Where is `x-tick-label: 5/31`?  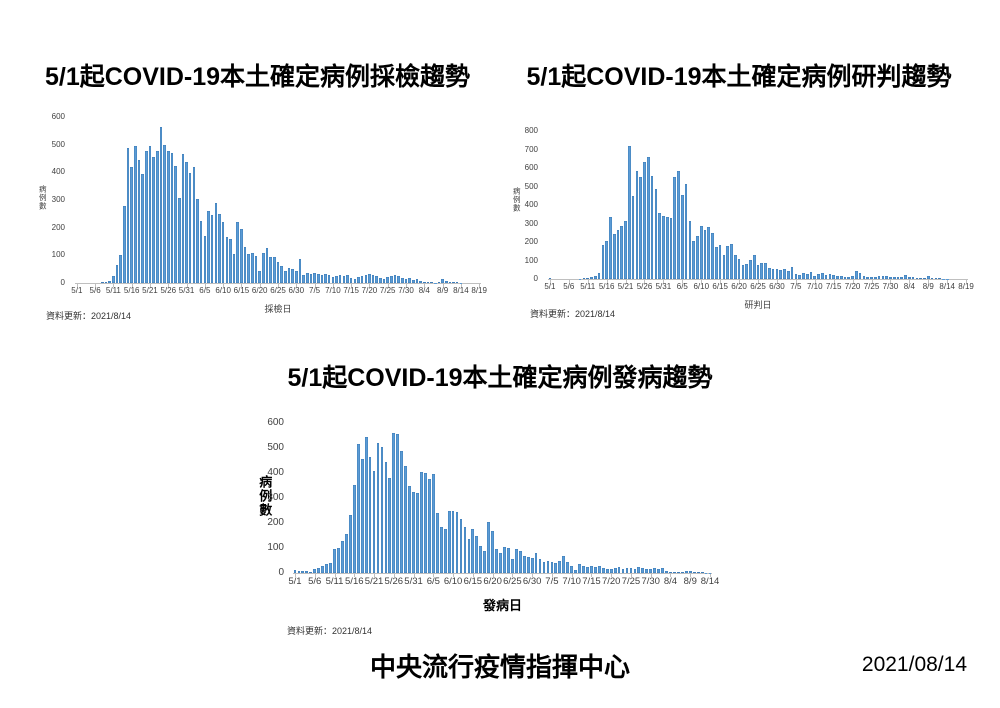 x-tick-label: 5/31 is located at coordinates (413, 581).